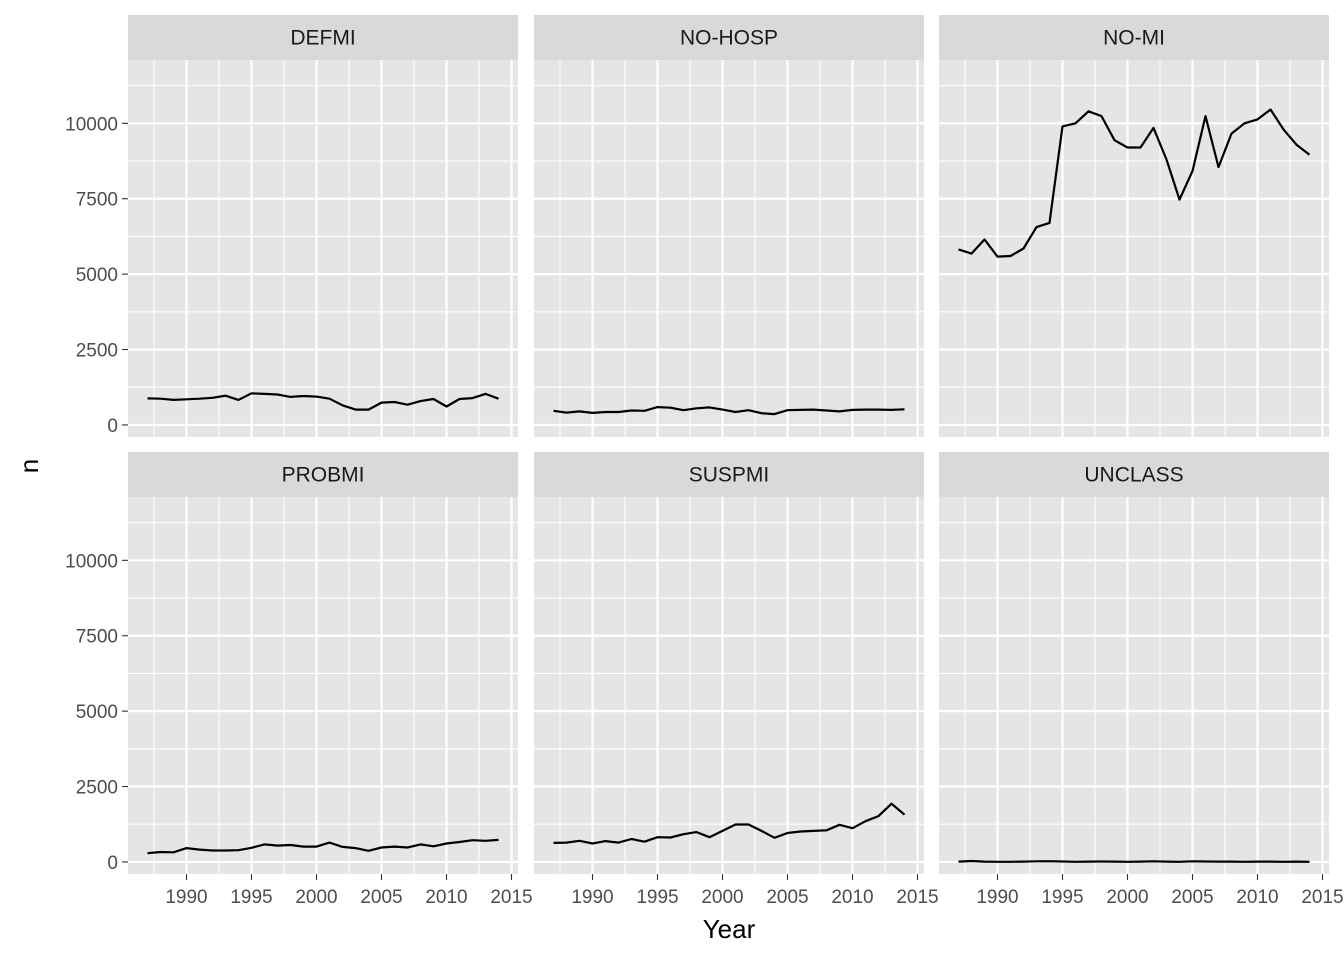 The image size is (1344, 960). I want to click on strip-no-mi, so click(1134, 37).